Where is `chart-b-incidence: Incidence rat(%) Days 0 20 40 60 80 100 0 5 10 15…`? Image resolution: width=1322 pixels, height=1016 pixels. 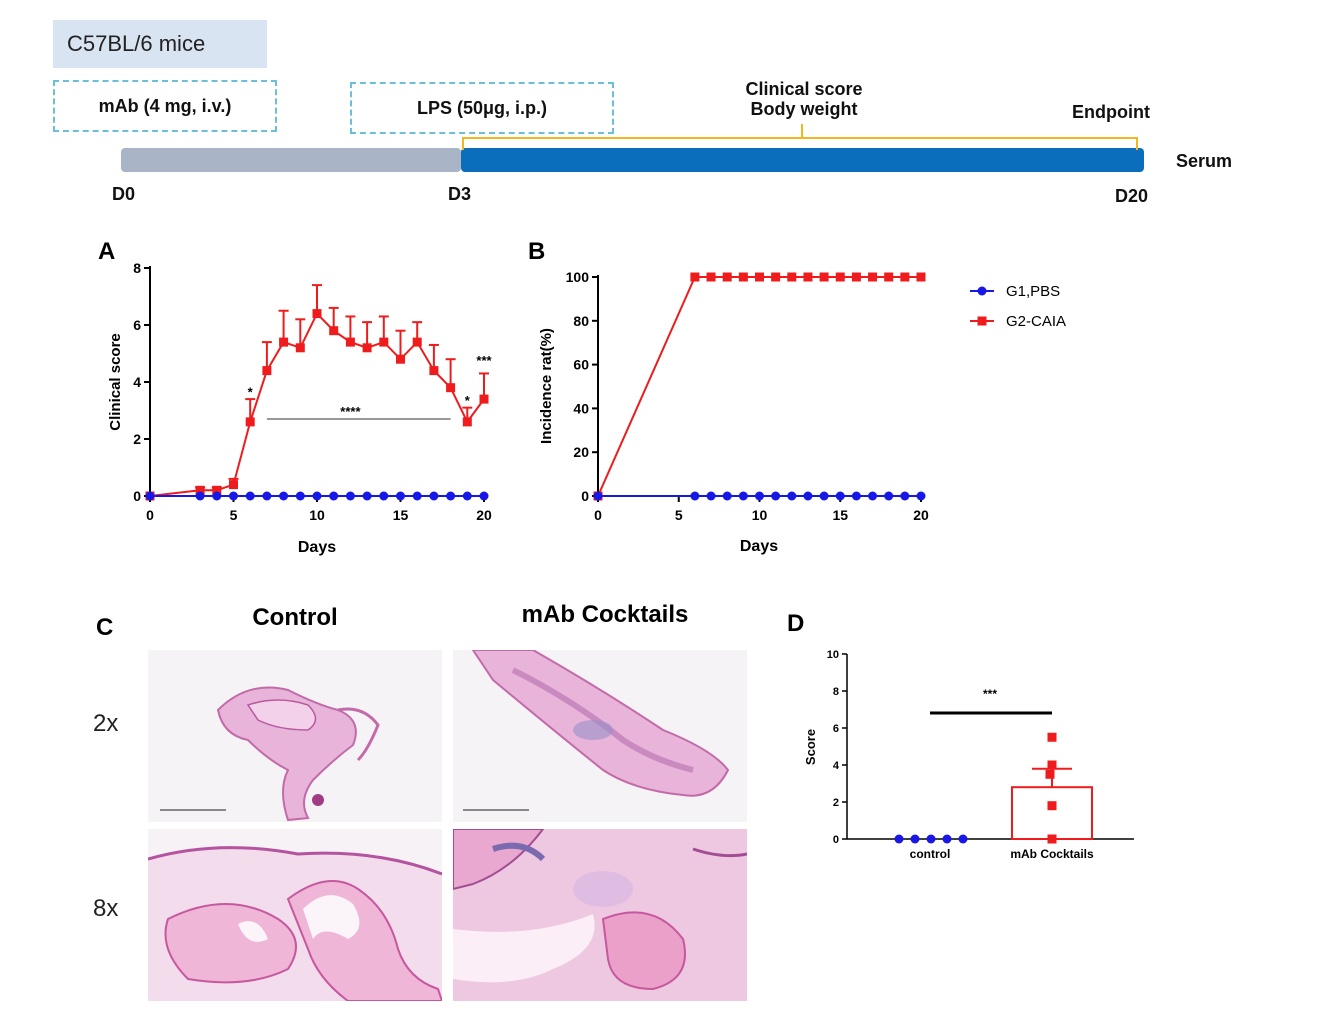 chart-b-incidence: Incidence rat(%) Days 0 20 40 60 80 100 0 5 10 15… is located at coordinates (733, 412).